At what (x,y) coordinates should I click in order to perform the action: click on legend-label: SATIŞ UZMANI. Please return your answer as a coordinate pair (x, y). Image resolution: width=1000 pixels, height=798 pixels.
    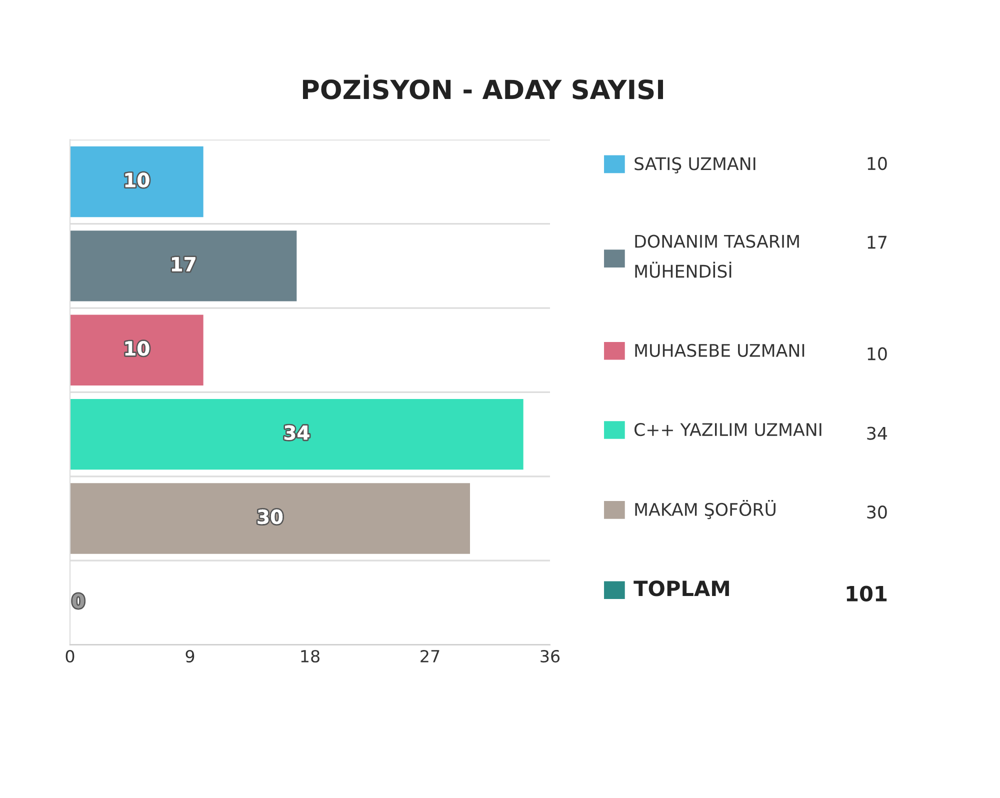
    Looking at the image, I should click on (695, 165).